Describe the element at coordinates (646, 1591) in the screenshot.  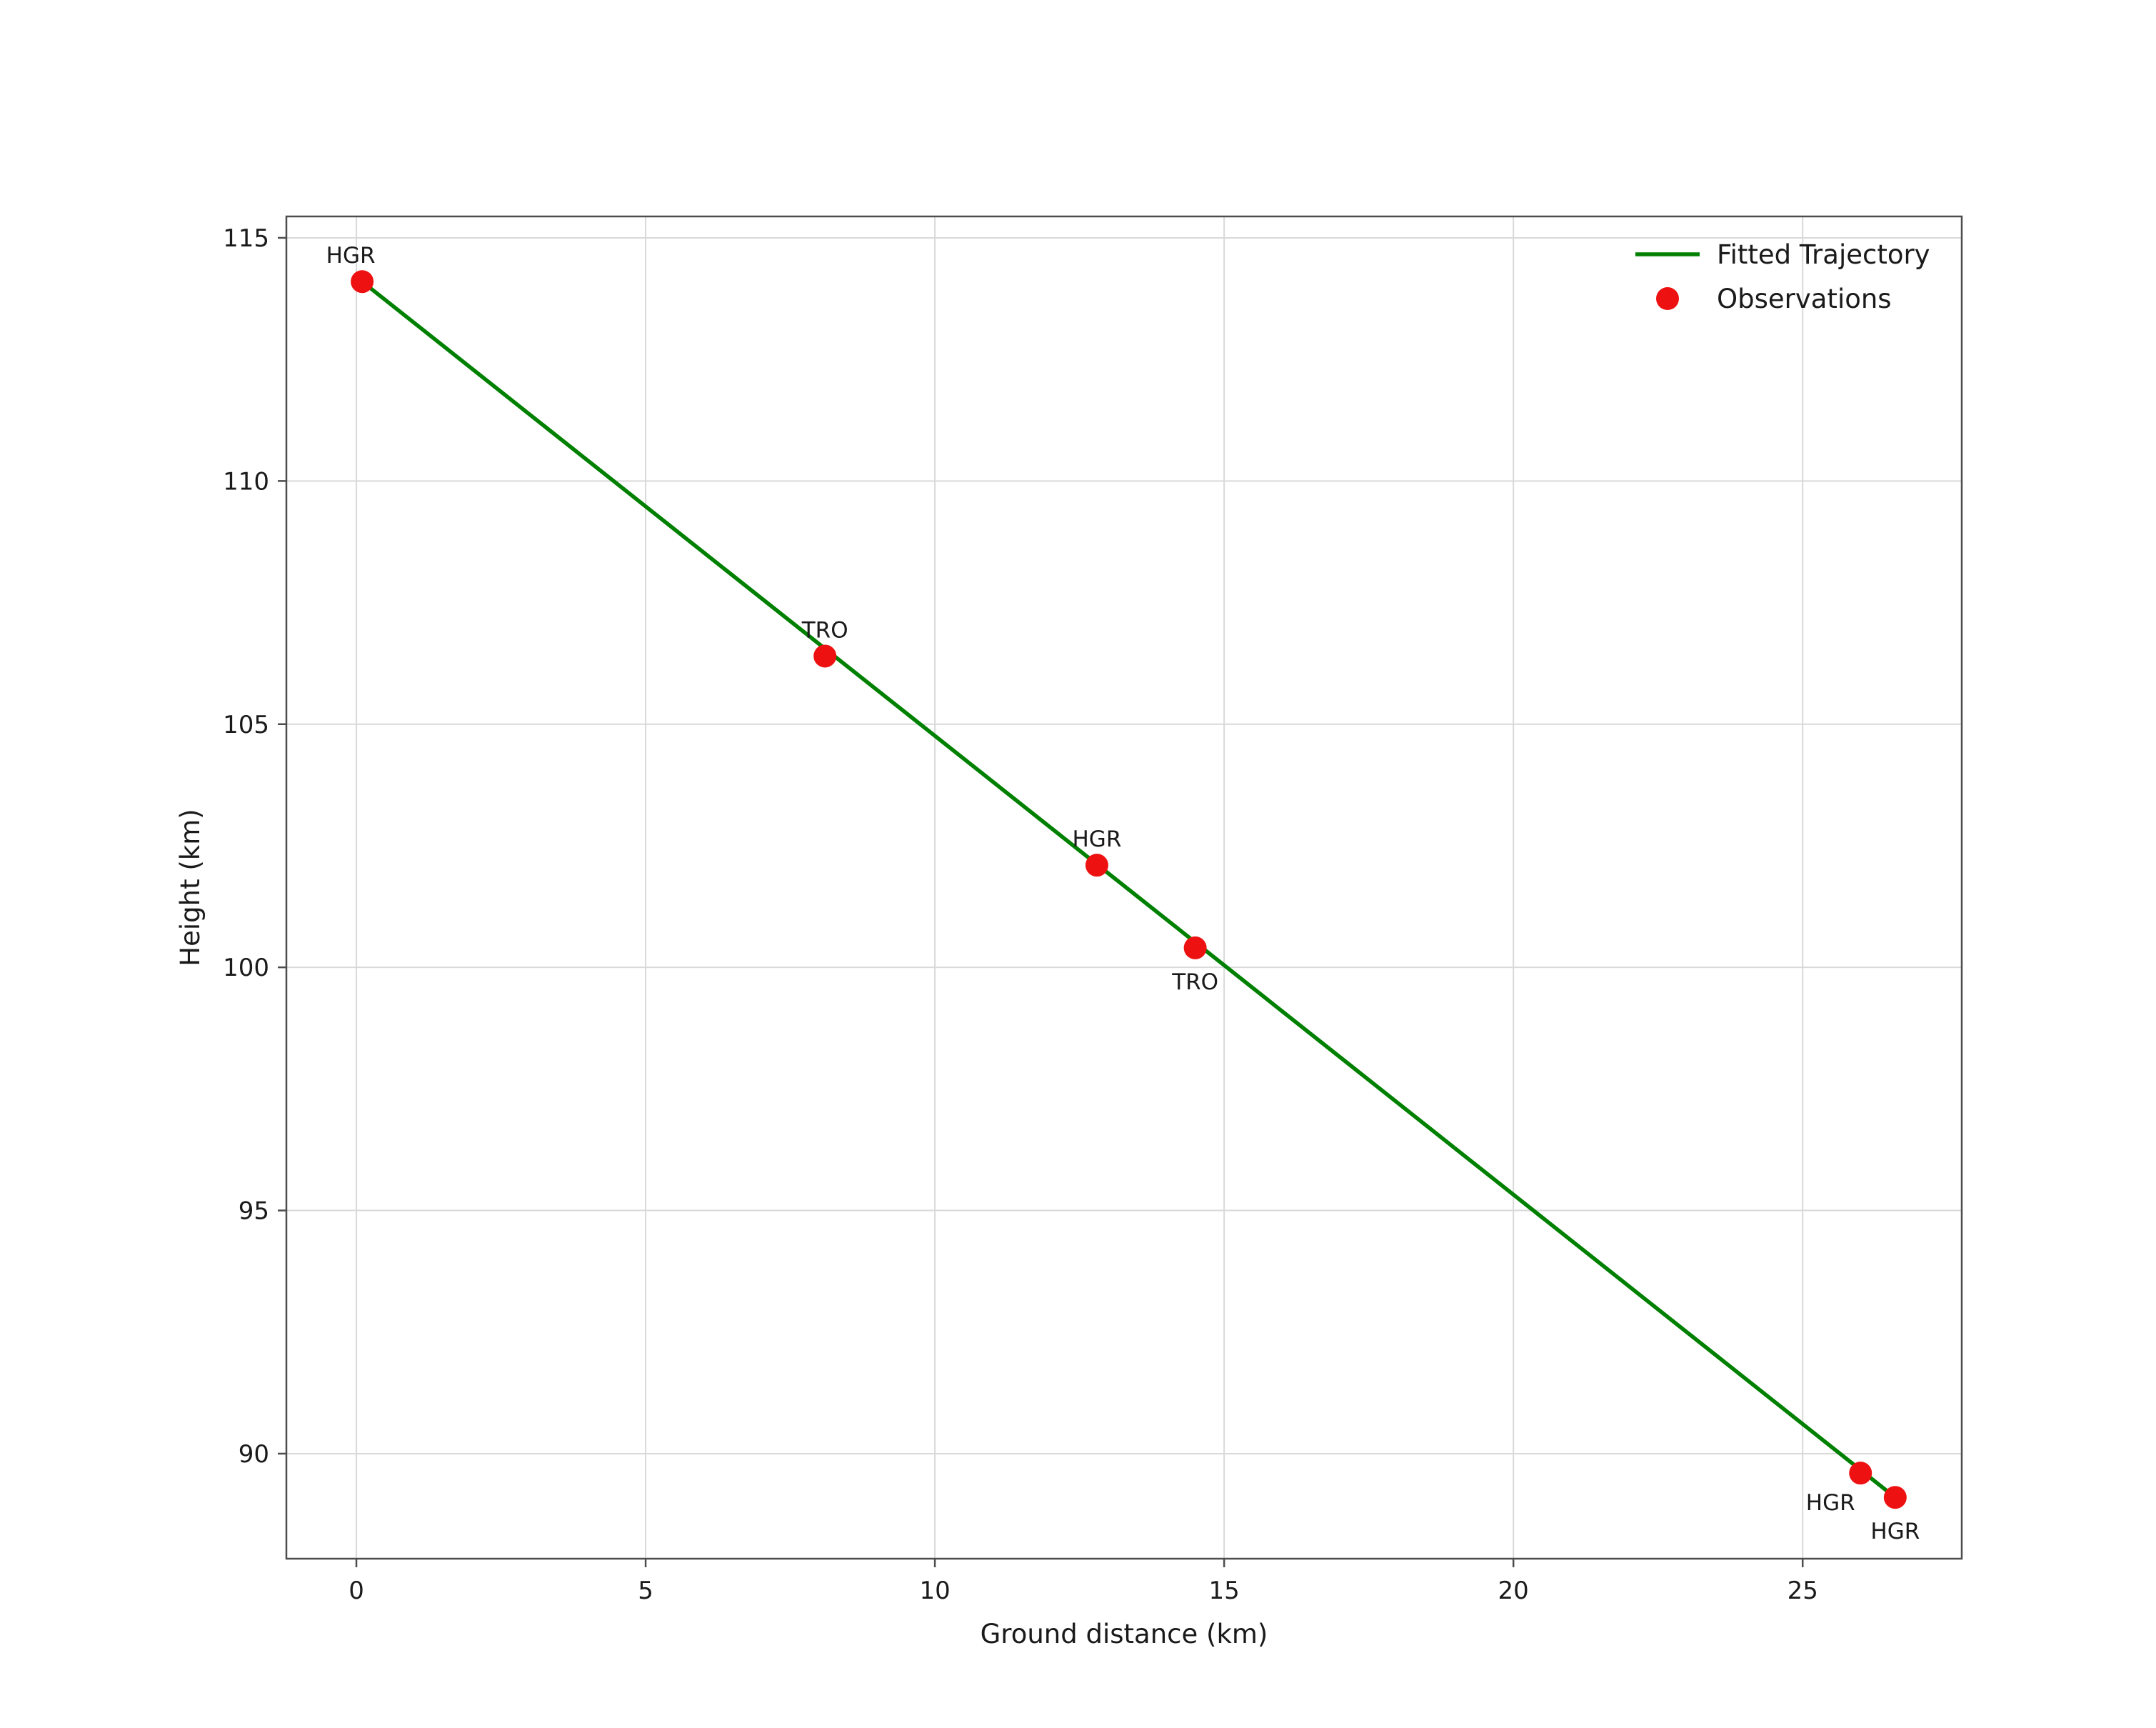
I see `x-tick-label: 5` at that location.